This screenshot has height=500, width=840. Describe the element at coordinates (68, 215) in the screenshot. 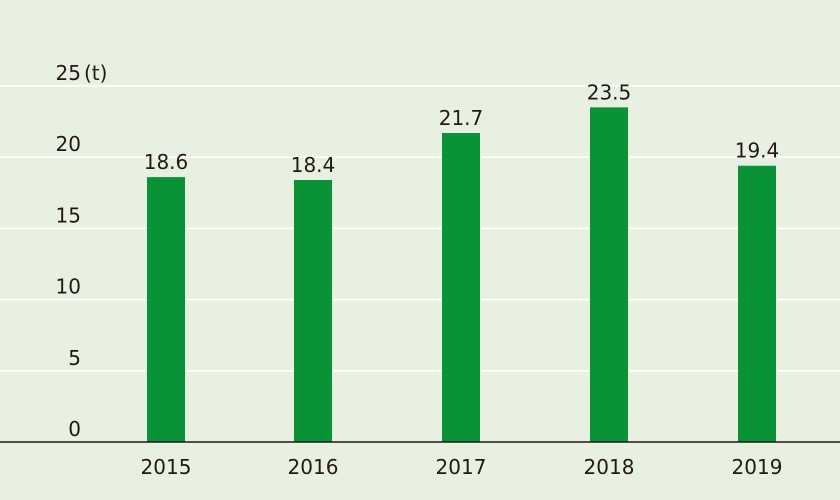

I see `y-tick-label: 15` at that location.